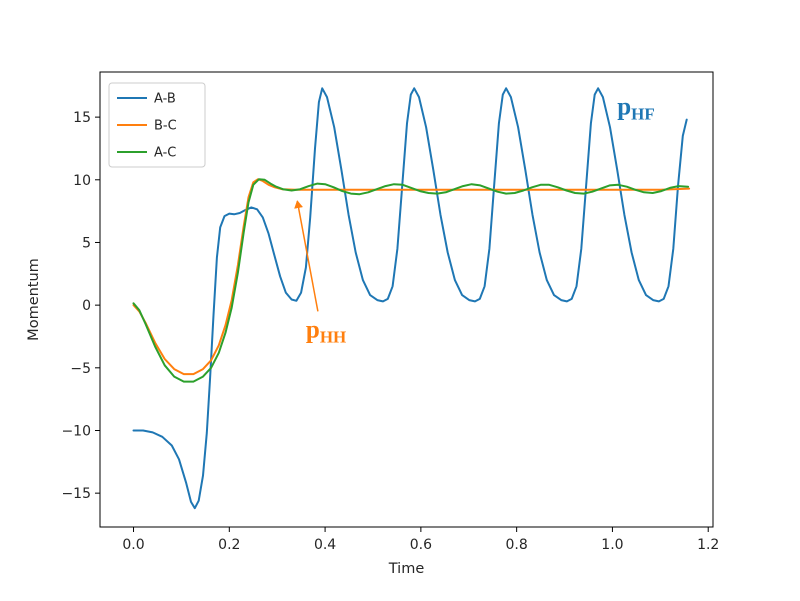 The height and width of the screenshot is (601, 800). I want to click on x-axis-label: Time, so click(406, 569).